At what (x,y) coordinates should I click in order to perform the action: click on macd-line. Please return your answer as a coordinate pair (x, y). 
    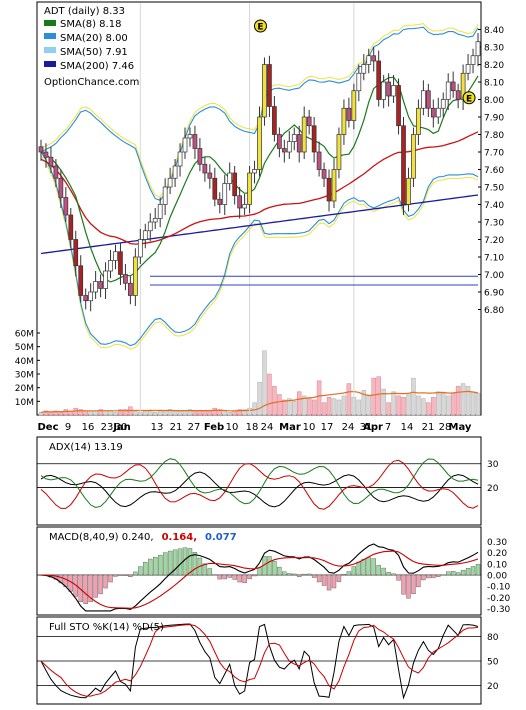
    Looking at the image, I should click on (259, 577).